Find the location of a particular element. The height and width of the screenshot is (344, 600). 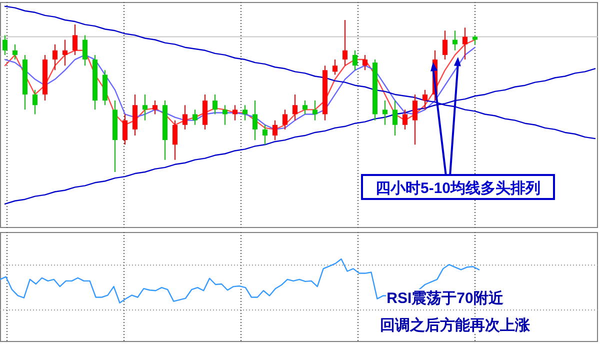

text: 回调之后方能再次上涨 is located at coordinates (455, 325).